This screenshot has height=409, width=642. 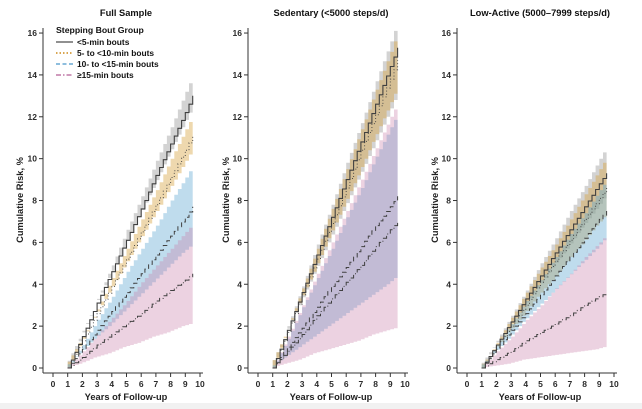 I want to click on legend-item-lt5: <5-min bouts, so click(x=107, y=41).